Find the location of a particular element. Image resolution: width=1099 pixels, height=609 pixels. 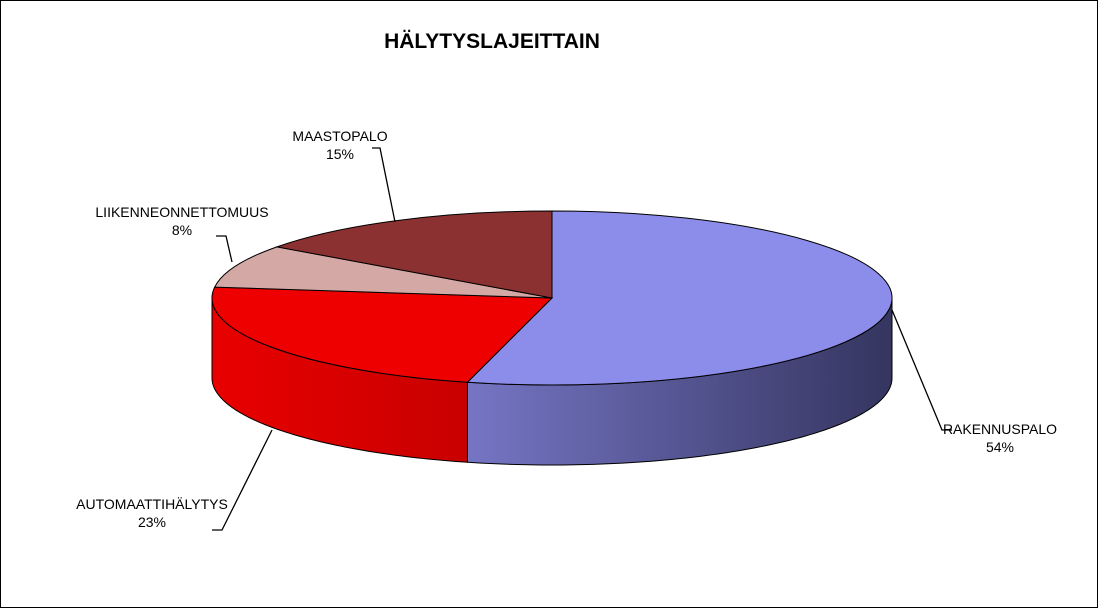

slice-label-percent: 15% is located at coordinates (340, 154).